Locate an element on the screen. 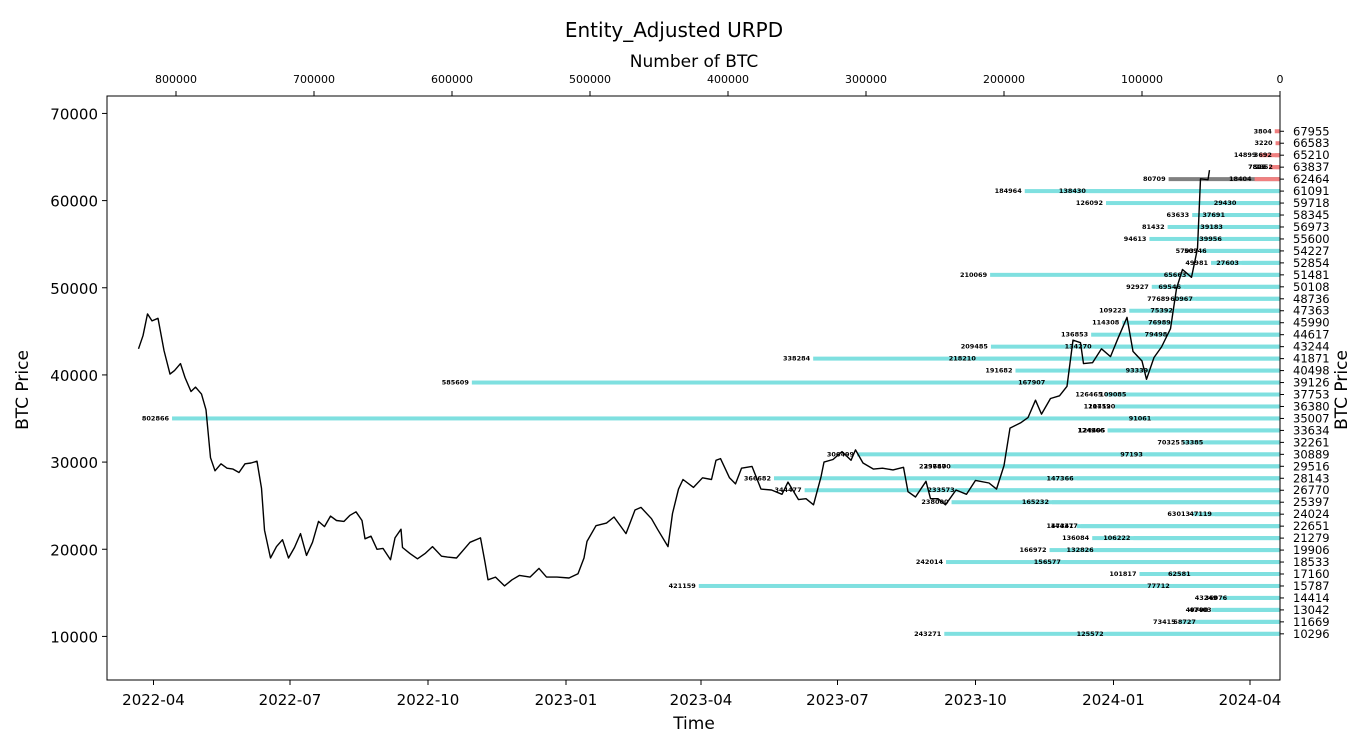  x-tick-label: 2024-04 is located at coordinates (1250, 700).